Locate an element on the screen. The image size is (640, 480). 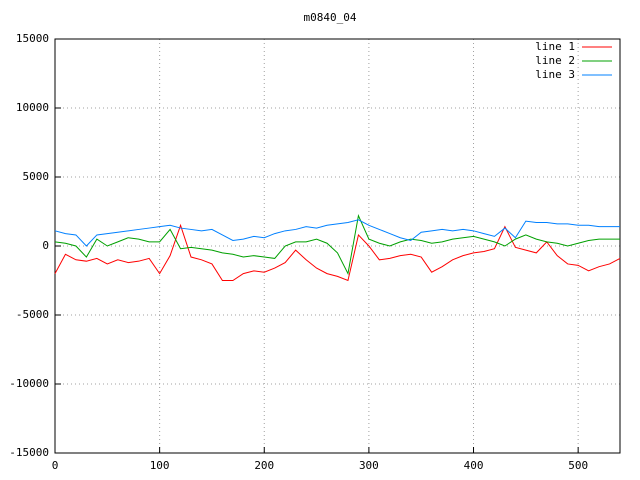
x-tick-label: 500 is located at coordinates (578, 465).